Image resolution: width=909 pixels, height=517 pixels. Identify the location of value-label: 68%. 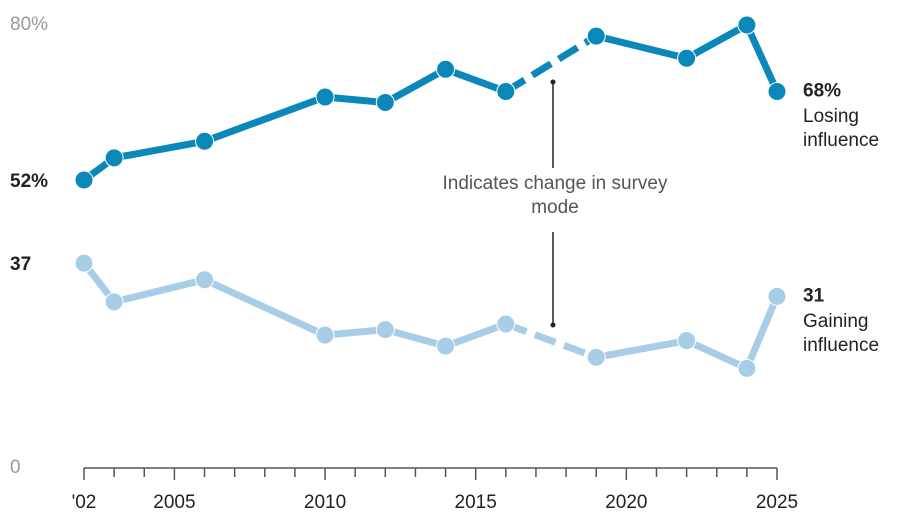
(822, 90).